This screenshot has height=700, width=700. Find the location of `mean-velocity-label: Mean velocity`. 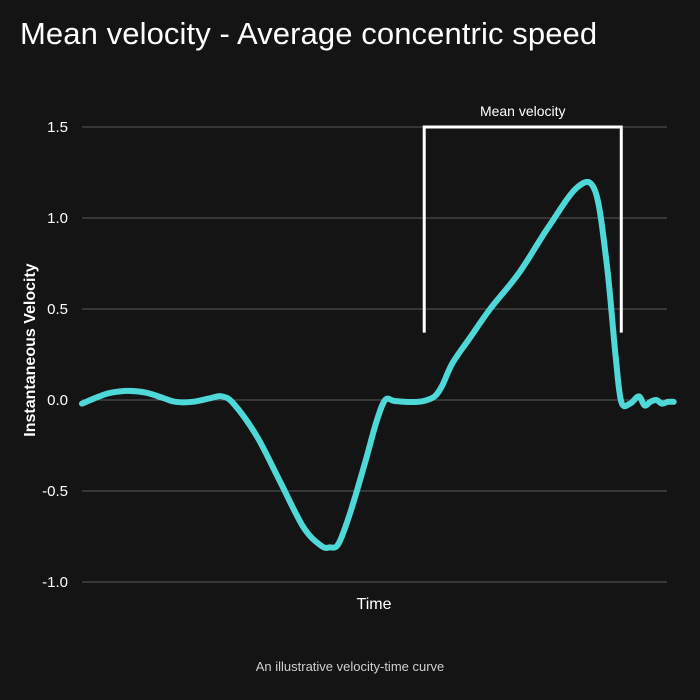

mean-velocity-label: Mean velocity is located at coordinates (523, 111).